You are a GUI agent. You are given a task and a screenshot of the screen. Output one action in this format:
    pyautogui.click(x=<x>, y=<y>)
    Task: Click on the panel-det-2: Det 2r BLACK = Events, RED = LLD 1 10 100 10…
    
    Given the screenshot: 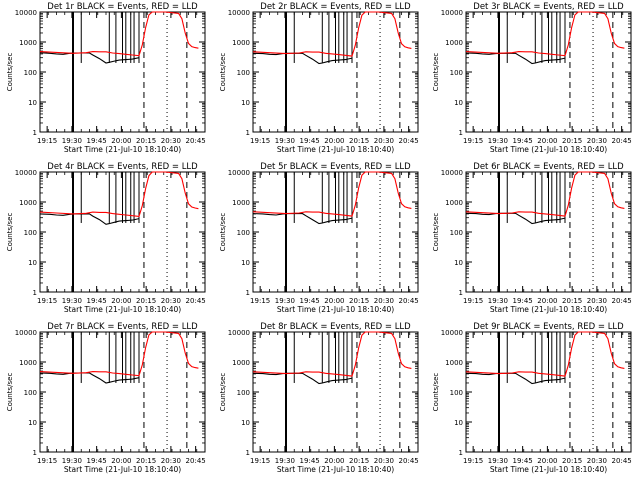 What is the action you would take?
    pyautogui.click(x=319, y=78)
    